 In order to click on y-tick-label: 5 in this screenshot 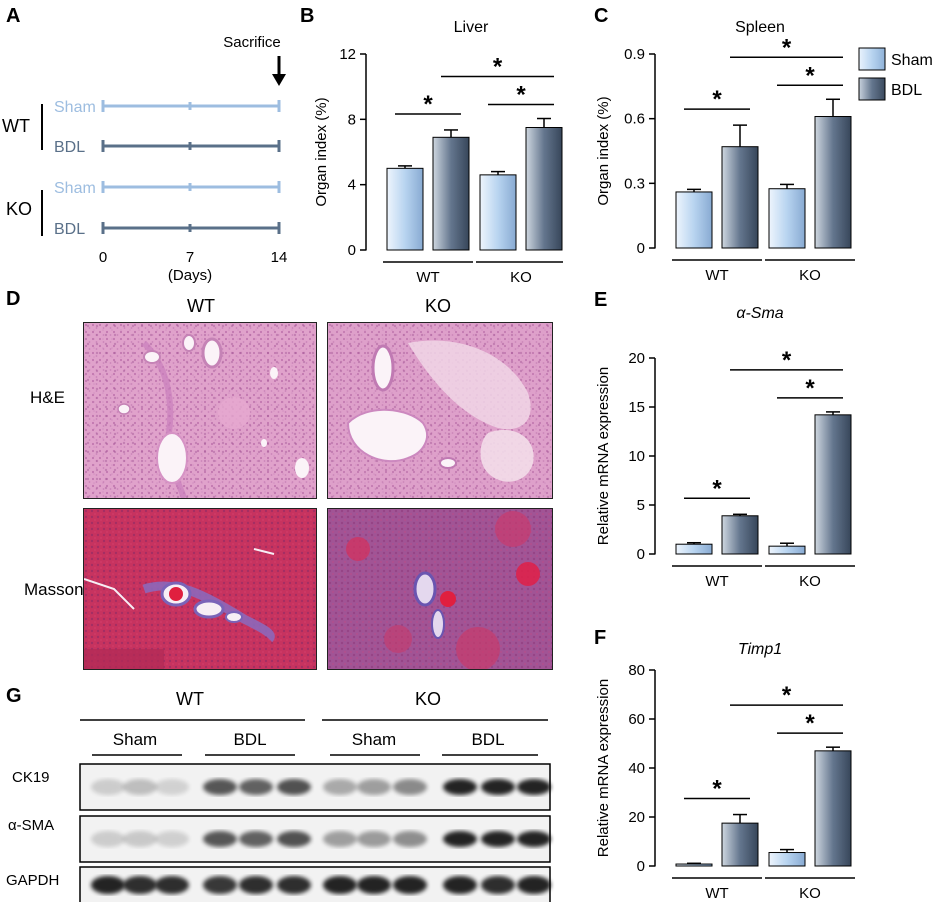, I will do `click(641, 505)`.